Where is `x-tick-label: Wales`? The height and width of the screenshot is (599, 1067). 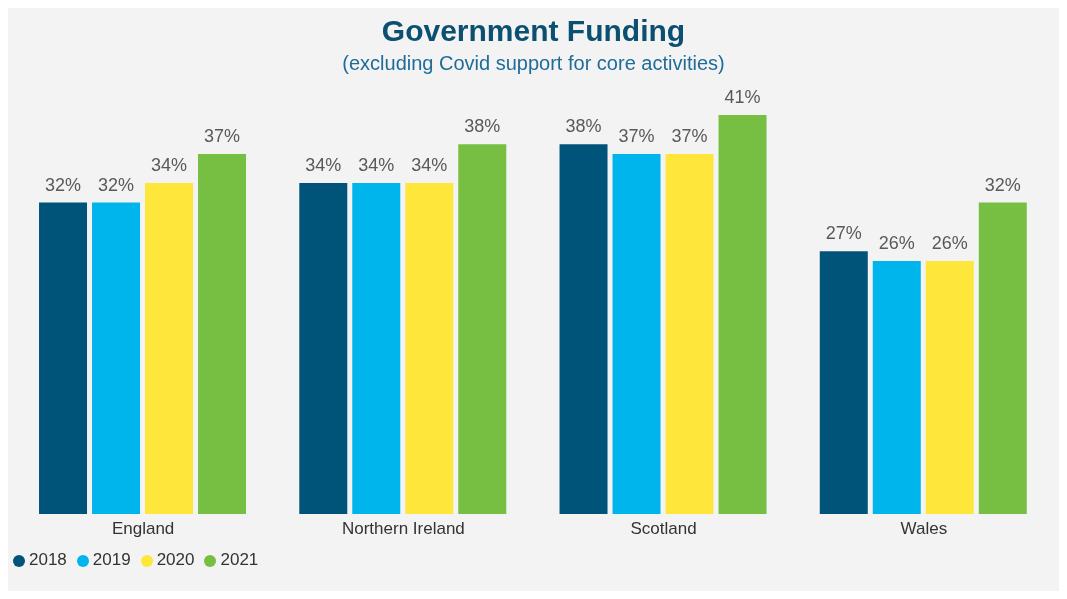 x-tick-label: Wales is located at coordinates (924, 529).